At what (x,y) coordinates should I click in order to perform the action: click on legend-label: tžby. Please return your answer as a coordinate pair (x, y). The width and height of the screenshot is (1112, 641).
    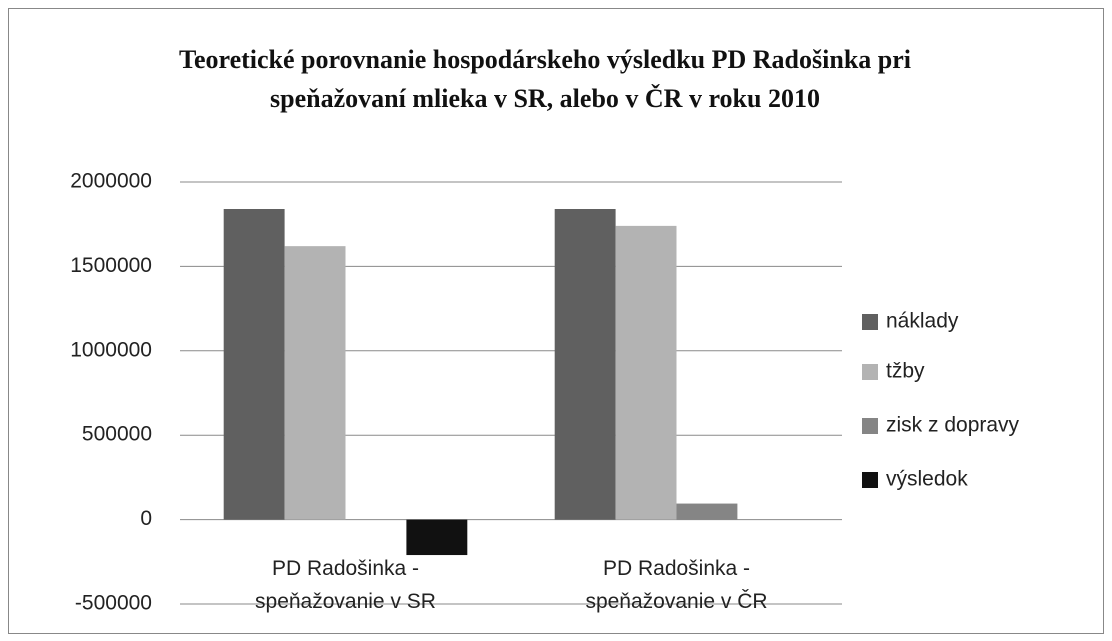
    Looking at the image, I should click on (905, 371).